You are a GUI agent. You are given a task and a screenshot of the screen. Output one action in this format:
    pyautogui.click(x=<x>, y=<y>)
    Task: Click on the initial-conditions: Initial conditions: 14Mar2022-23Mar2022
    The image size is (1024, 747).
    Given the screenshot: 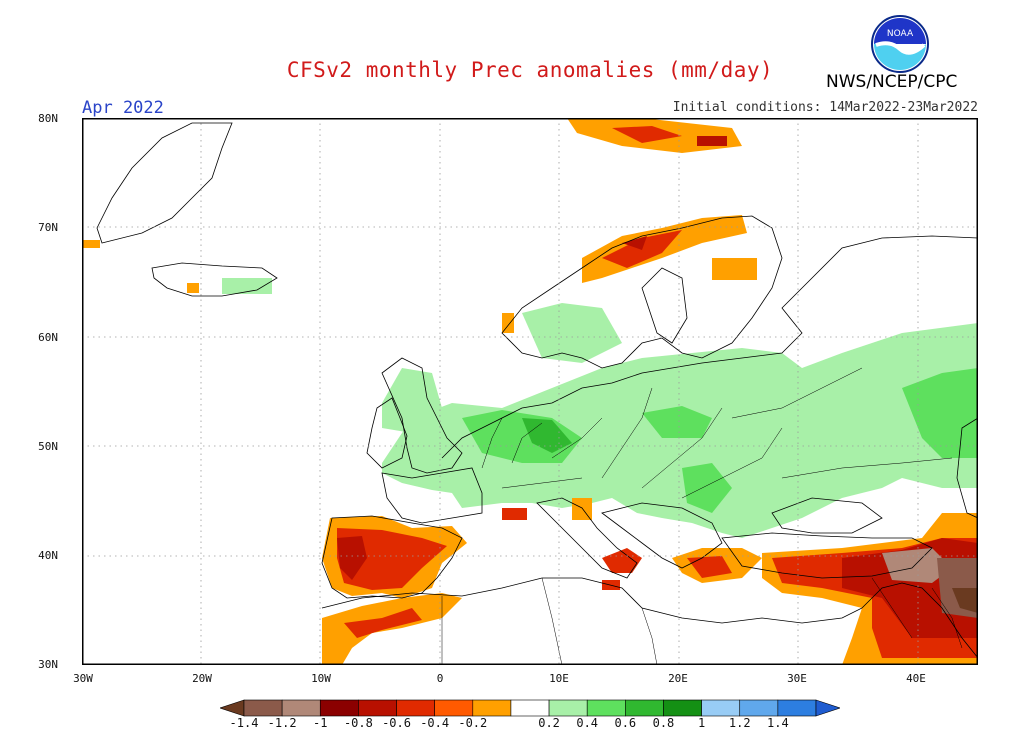 What is the action you would take?
    pyautogui.click(x=825, y=107)
    